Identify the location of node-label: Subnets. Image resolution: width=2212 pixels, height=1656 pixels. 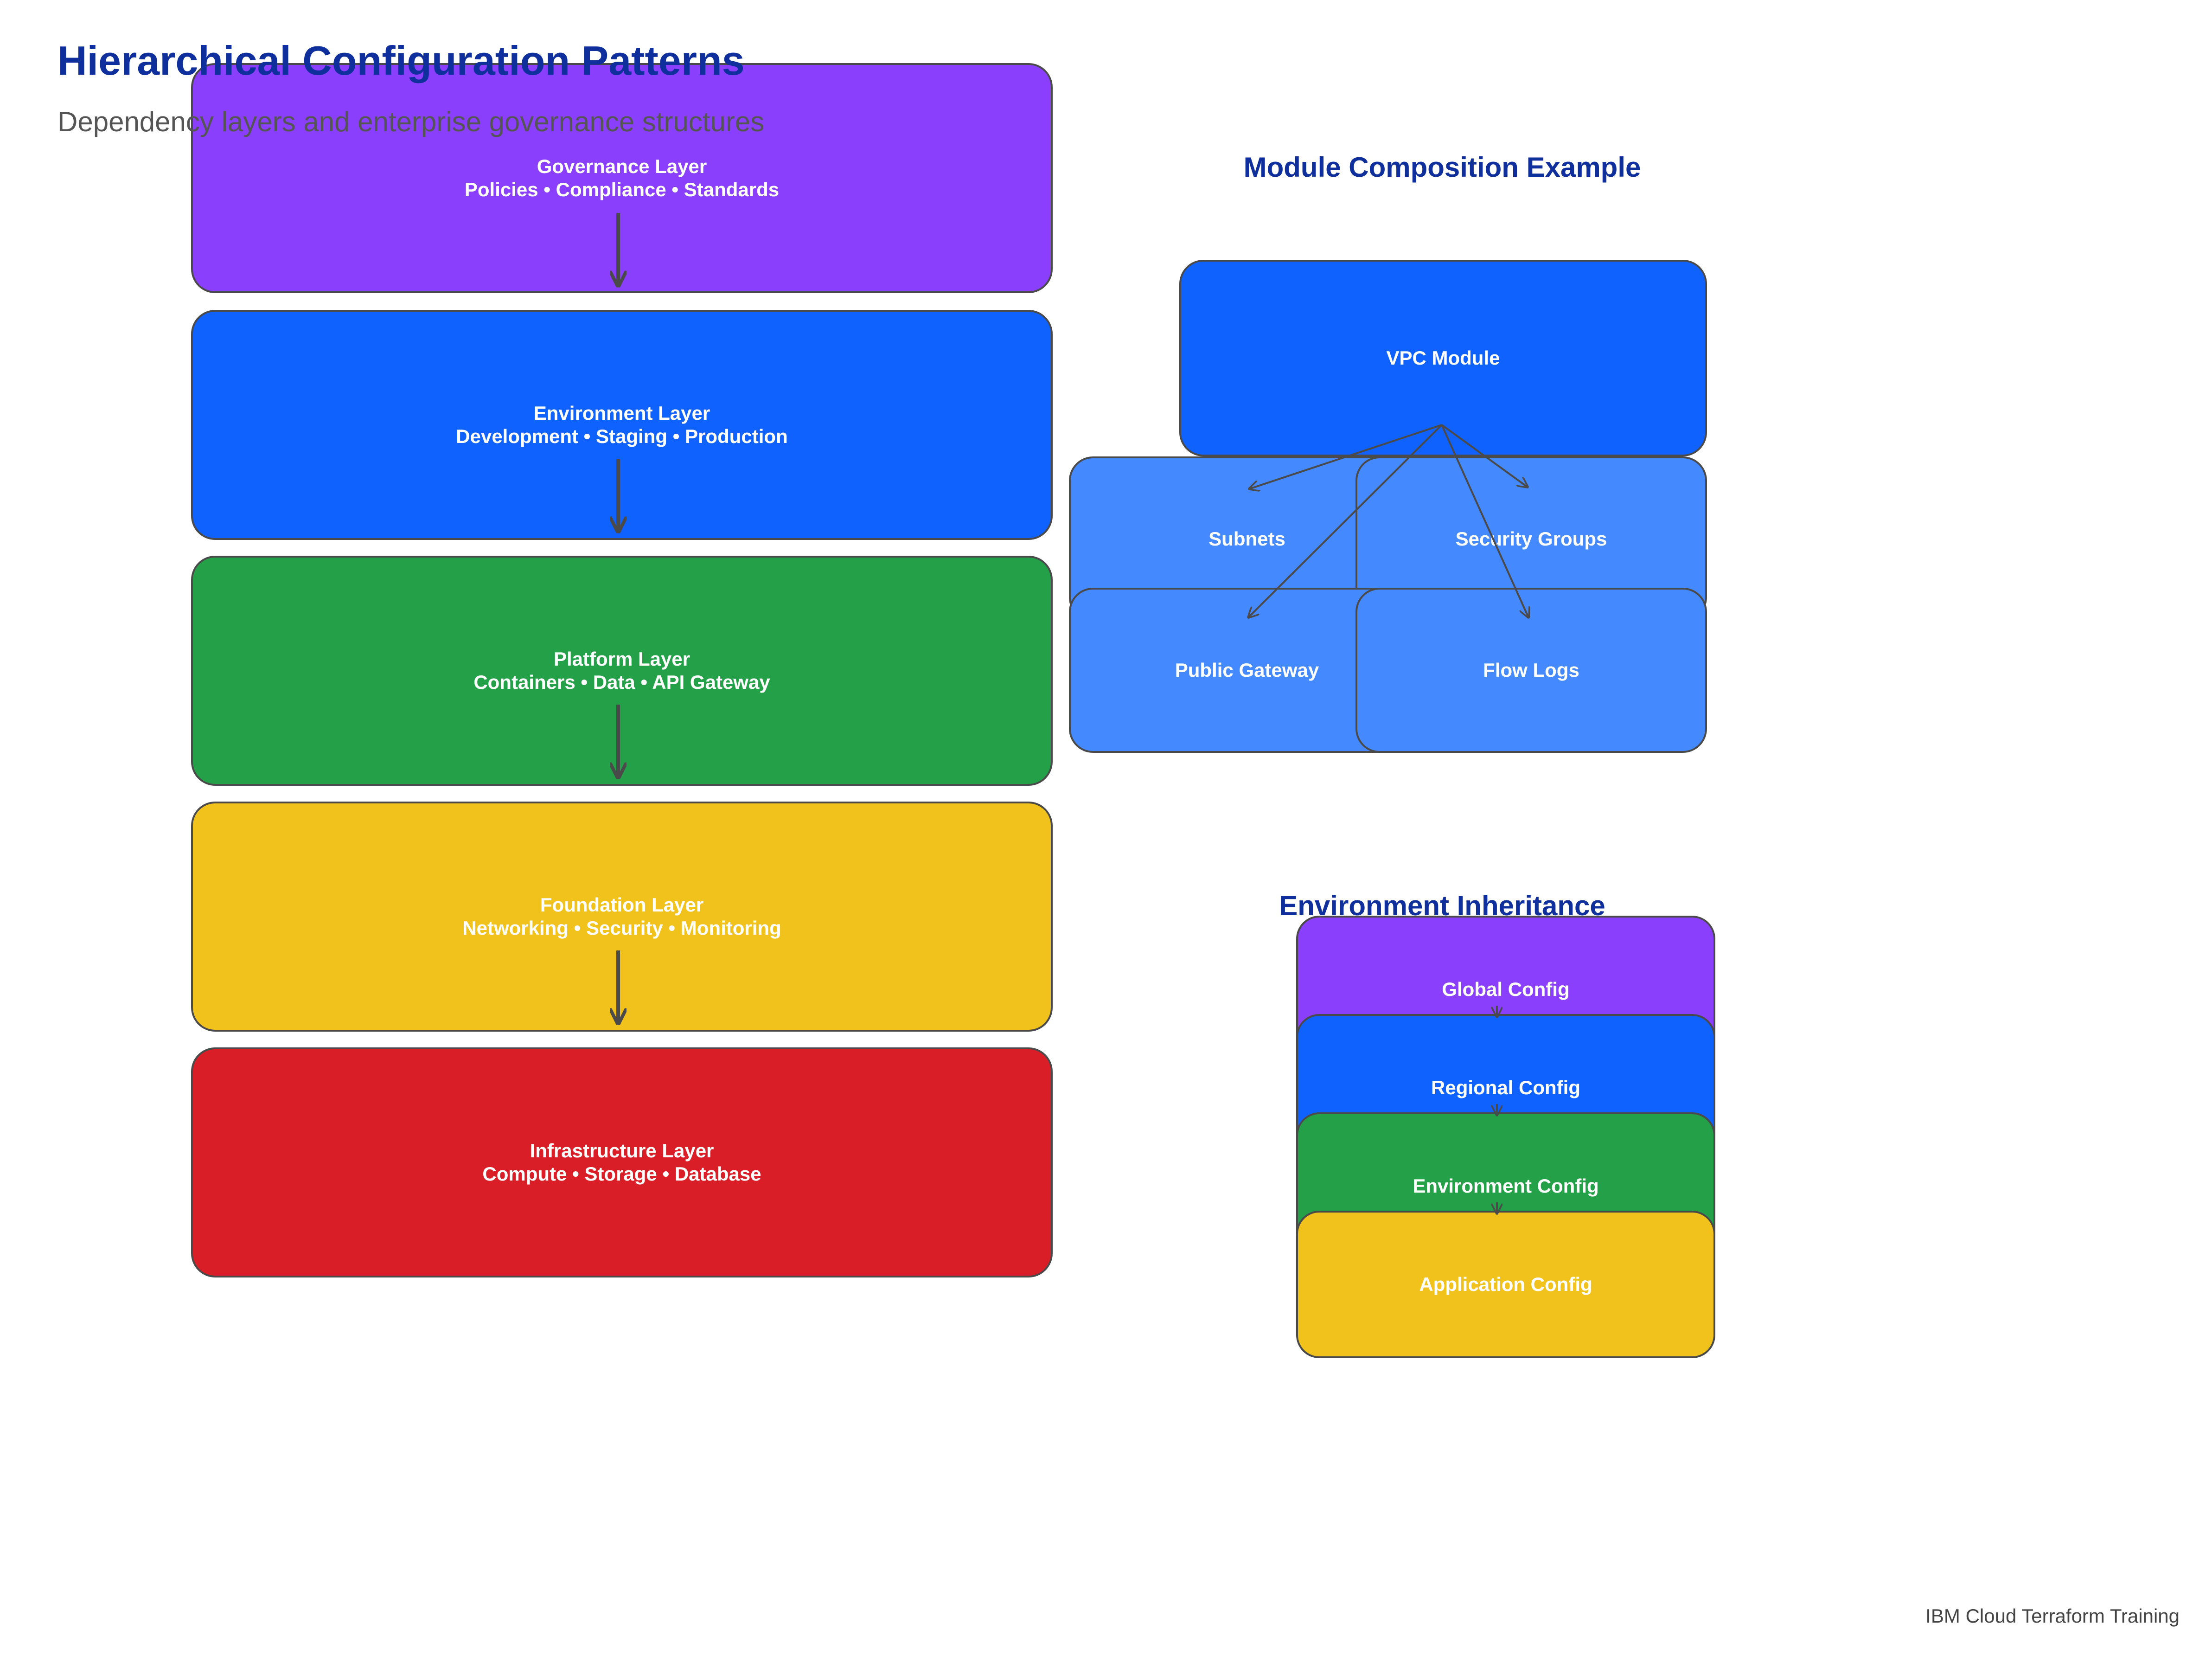
(1246, 538).